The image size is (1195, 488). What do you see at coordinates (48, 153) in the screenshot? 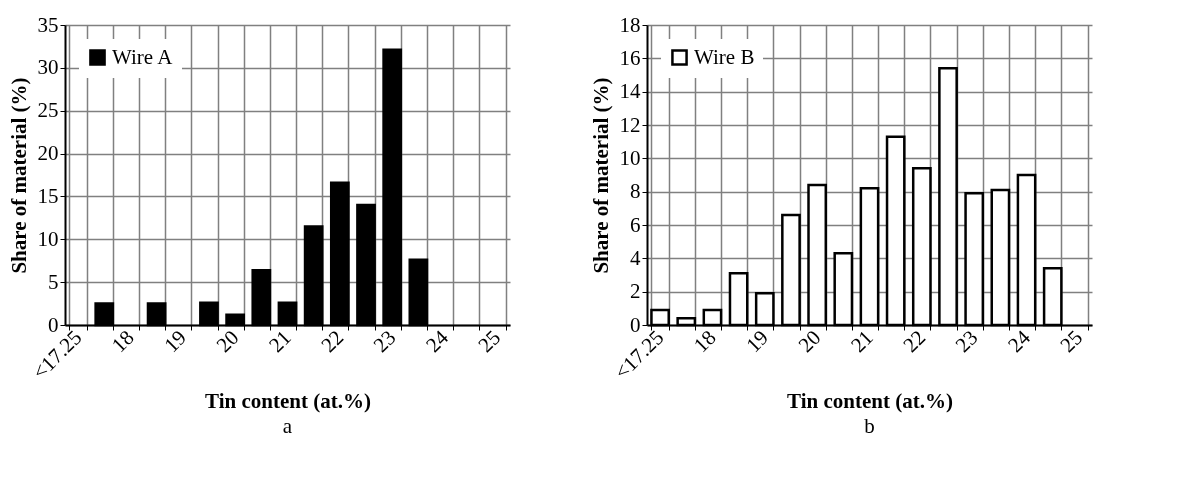
I see `y-tick-label: 20` at bounding box center [48, 153].